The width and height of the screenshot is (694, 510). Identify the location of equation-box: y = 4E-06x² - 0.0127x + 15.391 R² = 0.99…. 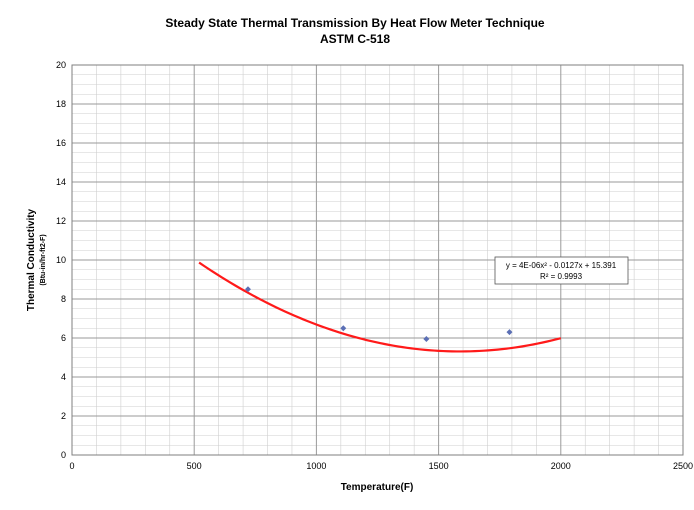
(561, 270).